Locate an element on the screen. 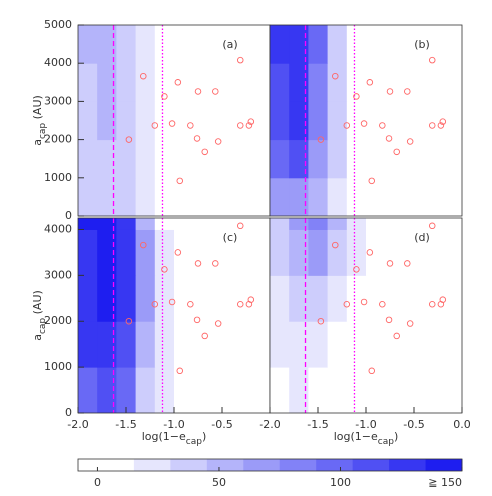  y-tick-label: 3000 is located at coordinates (58, 100).